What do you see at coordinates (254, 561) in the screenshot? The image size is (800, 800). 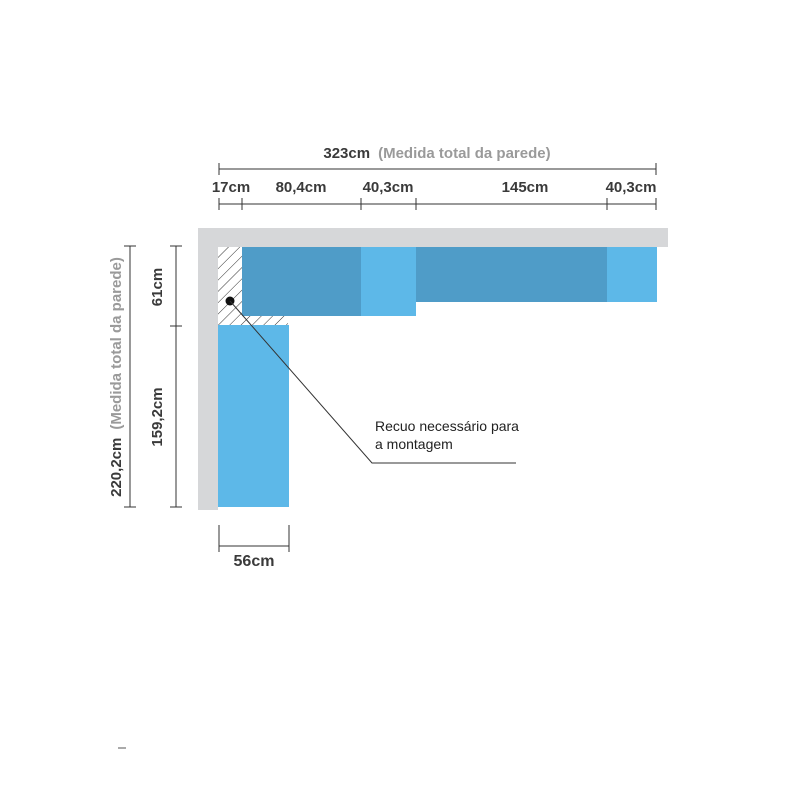 I see `bottom-width-label: 56cm` at bounding box center [254, 561].